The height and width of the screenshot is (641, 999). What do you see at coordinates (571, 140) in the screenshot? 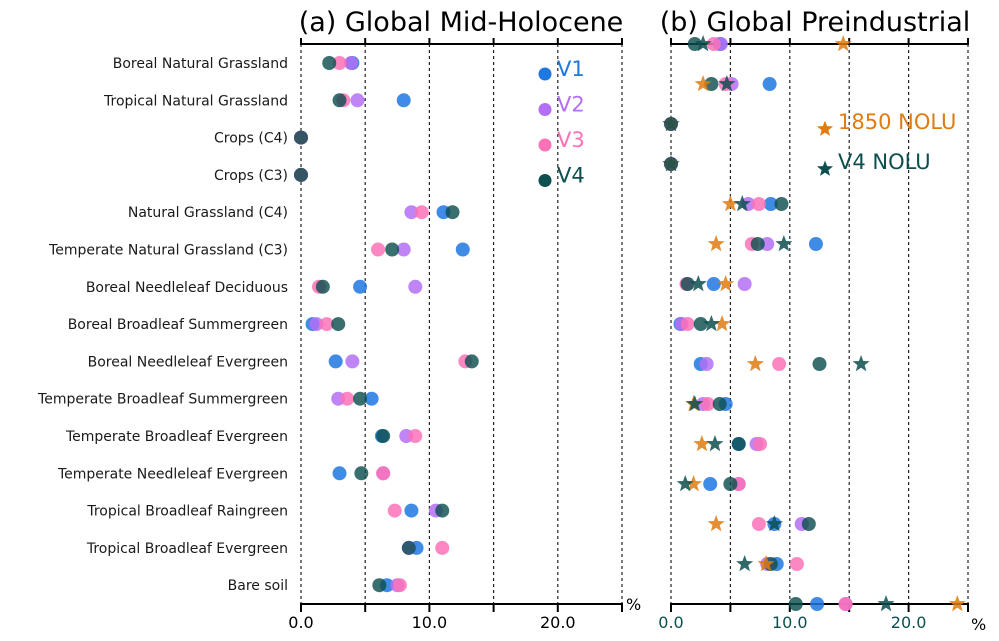
I see `legend-label-v3: V3` at bounding box center [571, 140].